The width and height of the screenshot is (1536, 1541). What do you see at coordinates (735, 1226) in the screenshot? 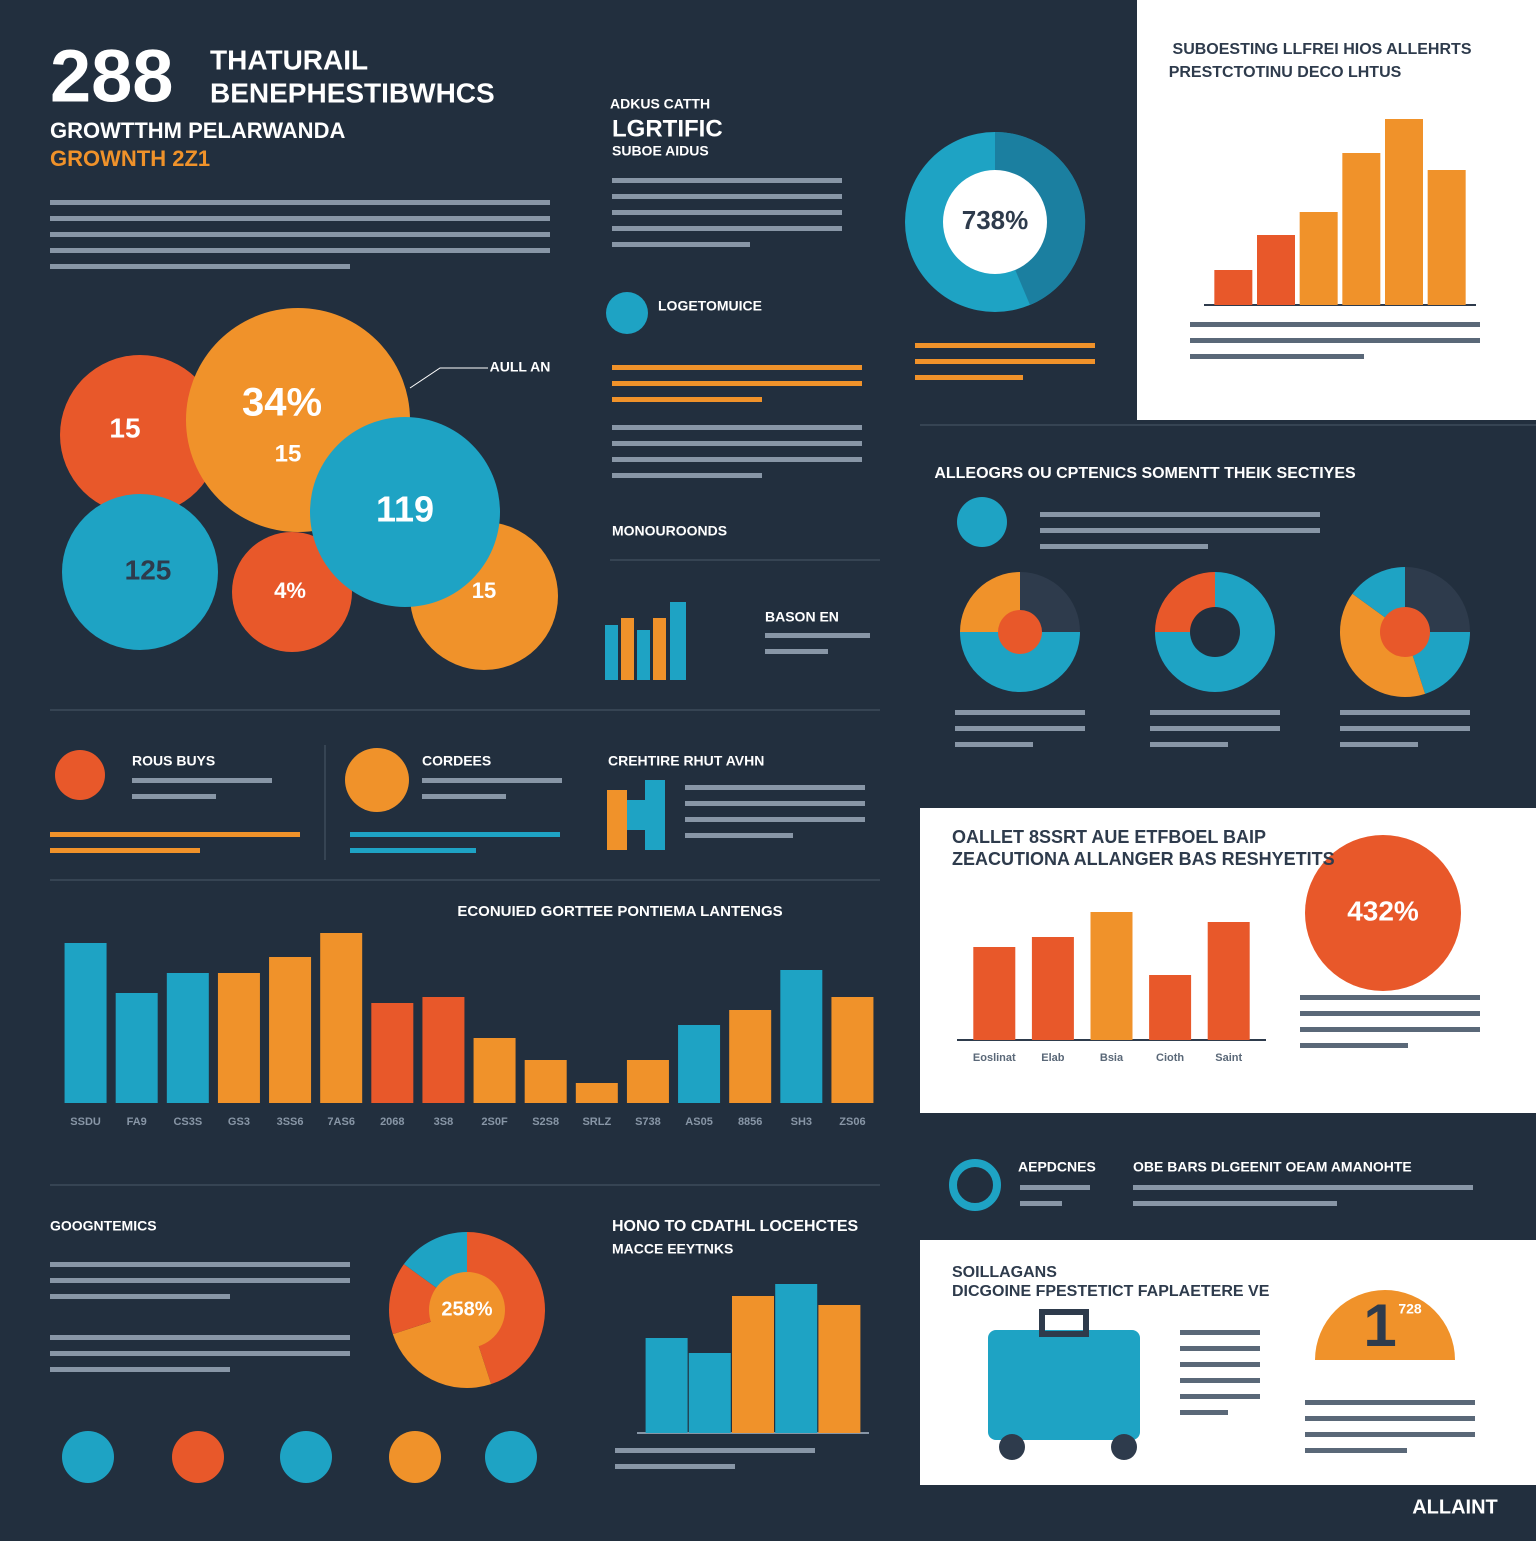
I see `label: HONO TO CDATHL LOCEHCTES` at bounding box center [735, 1226].